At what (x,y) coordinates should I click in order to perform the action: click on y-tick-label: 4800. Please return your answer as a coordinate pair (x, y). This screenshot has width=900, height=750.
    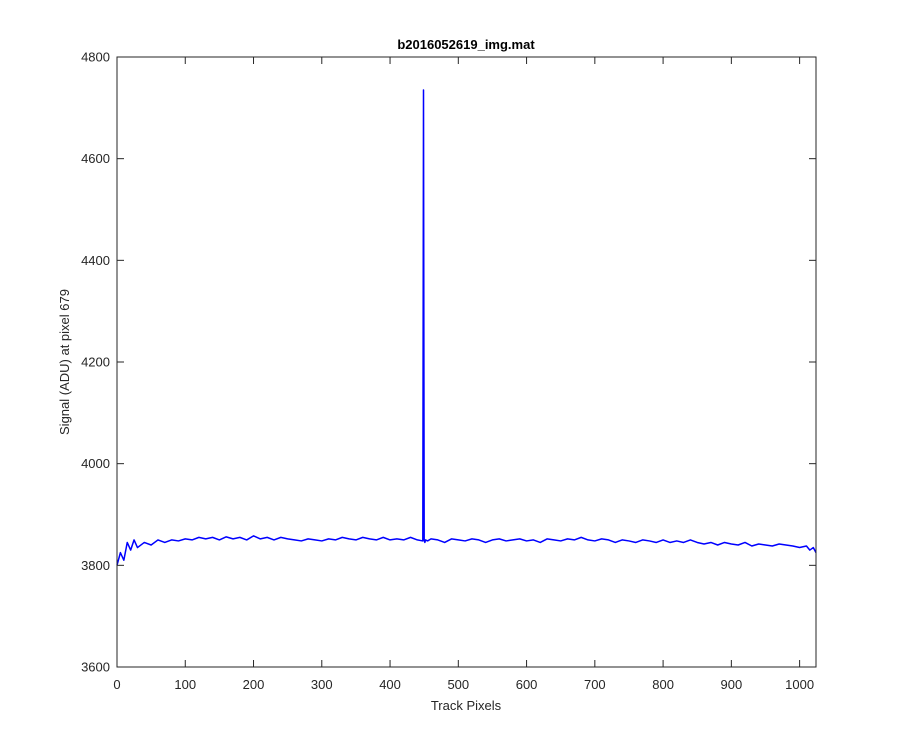
    Looking at the image, I should click on (95, 57).